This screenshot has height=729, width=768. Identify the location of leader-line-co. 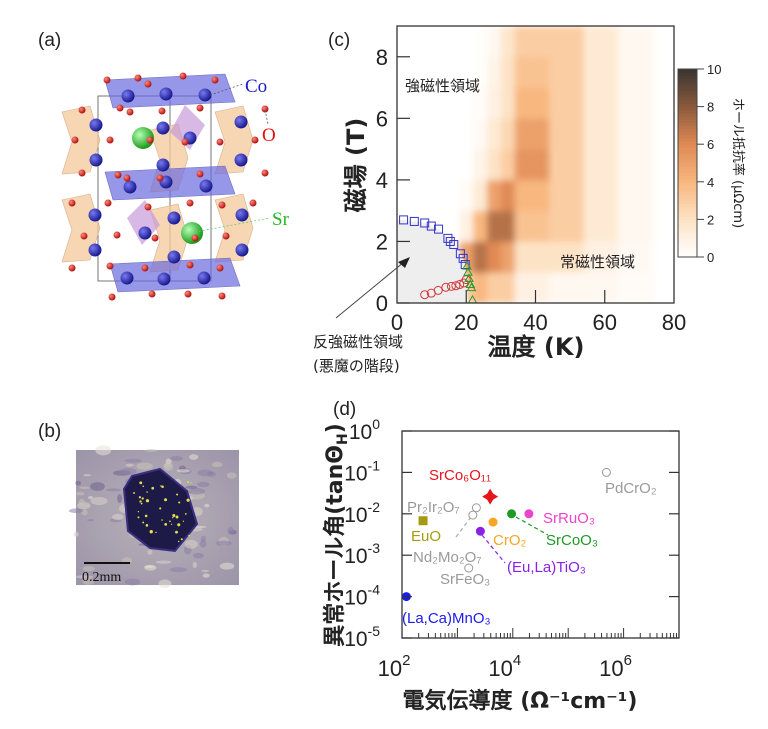
(226, 89).